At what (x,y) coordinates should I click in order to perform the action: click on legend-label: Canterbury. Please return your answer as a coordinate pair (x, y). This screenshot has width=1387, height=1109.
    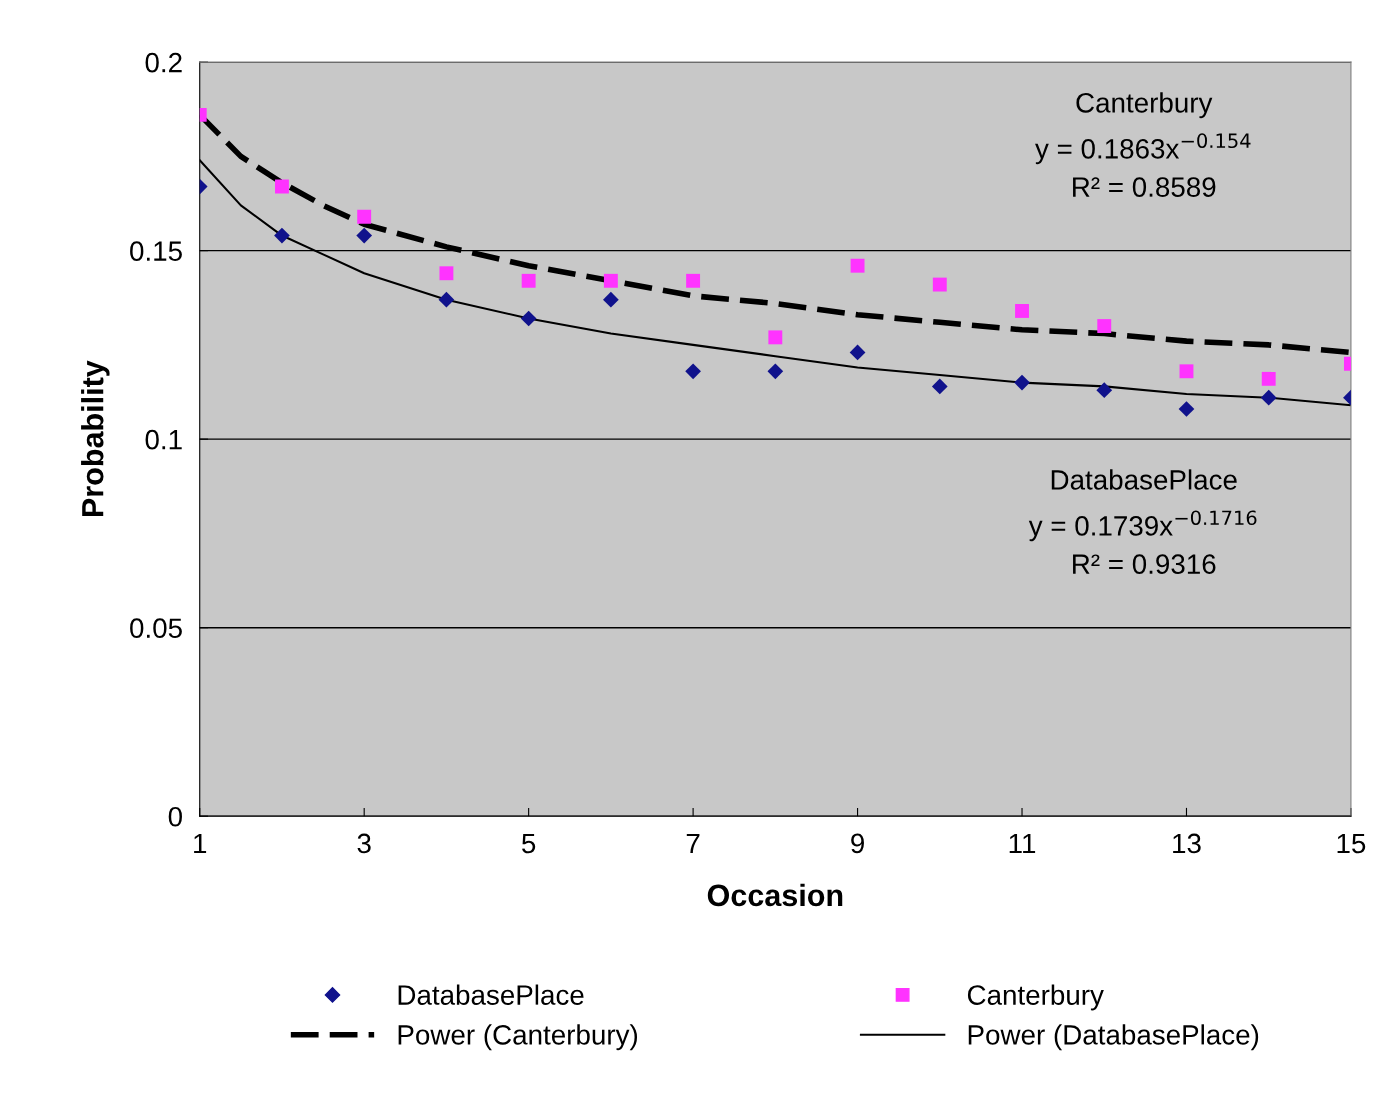
    Looking at the image, I should click on (1035, 997).